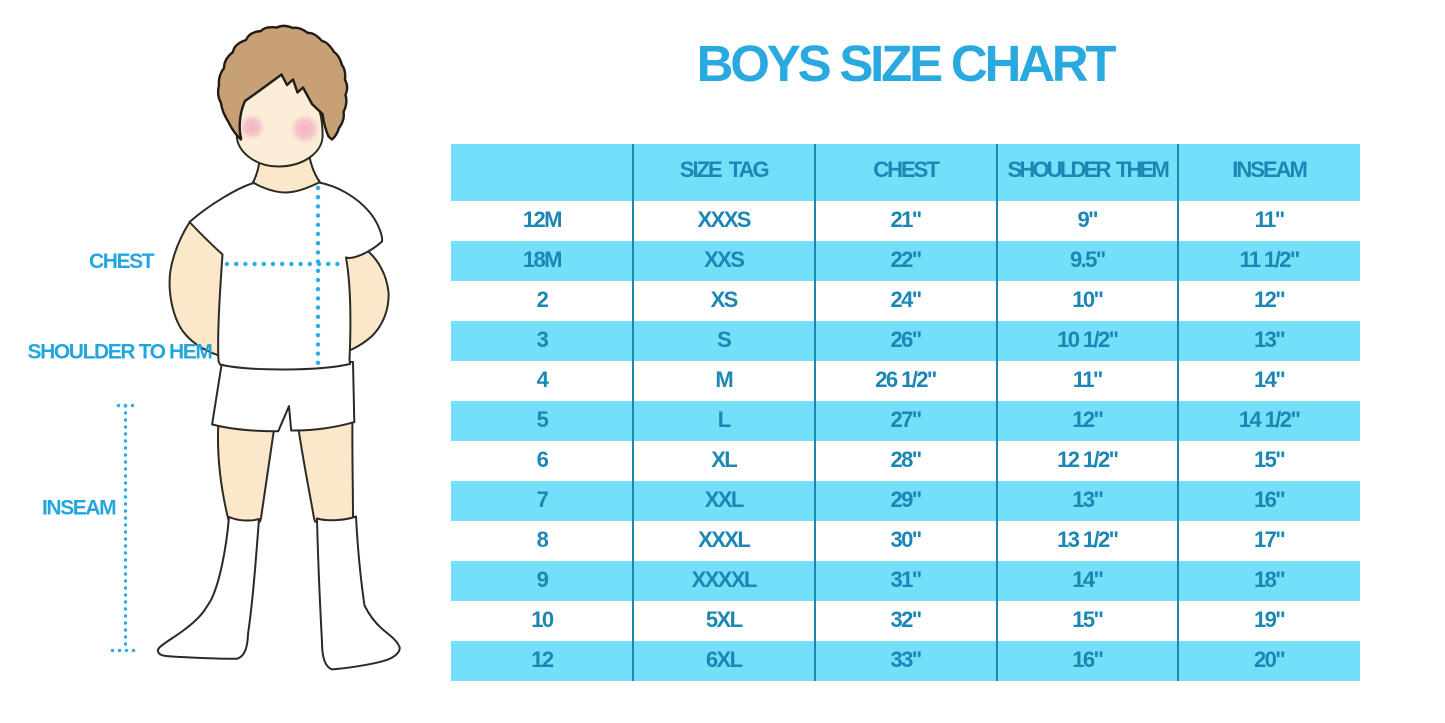 The width and height of the screenshot is (1445, 723). I want to click on svg-text: SHOULDER TO HEM, so click(120, 351).